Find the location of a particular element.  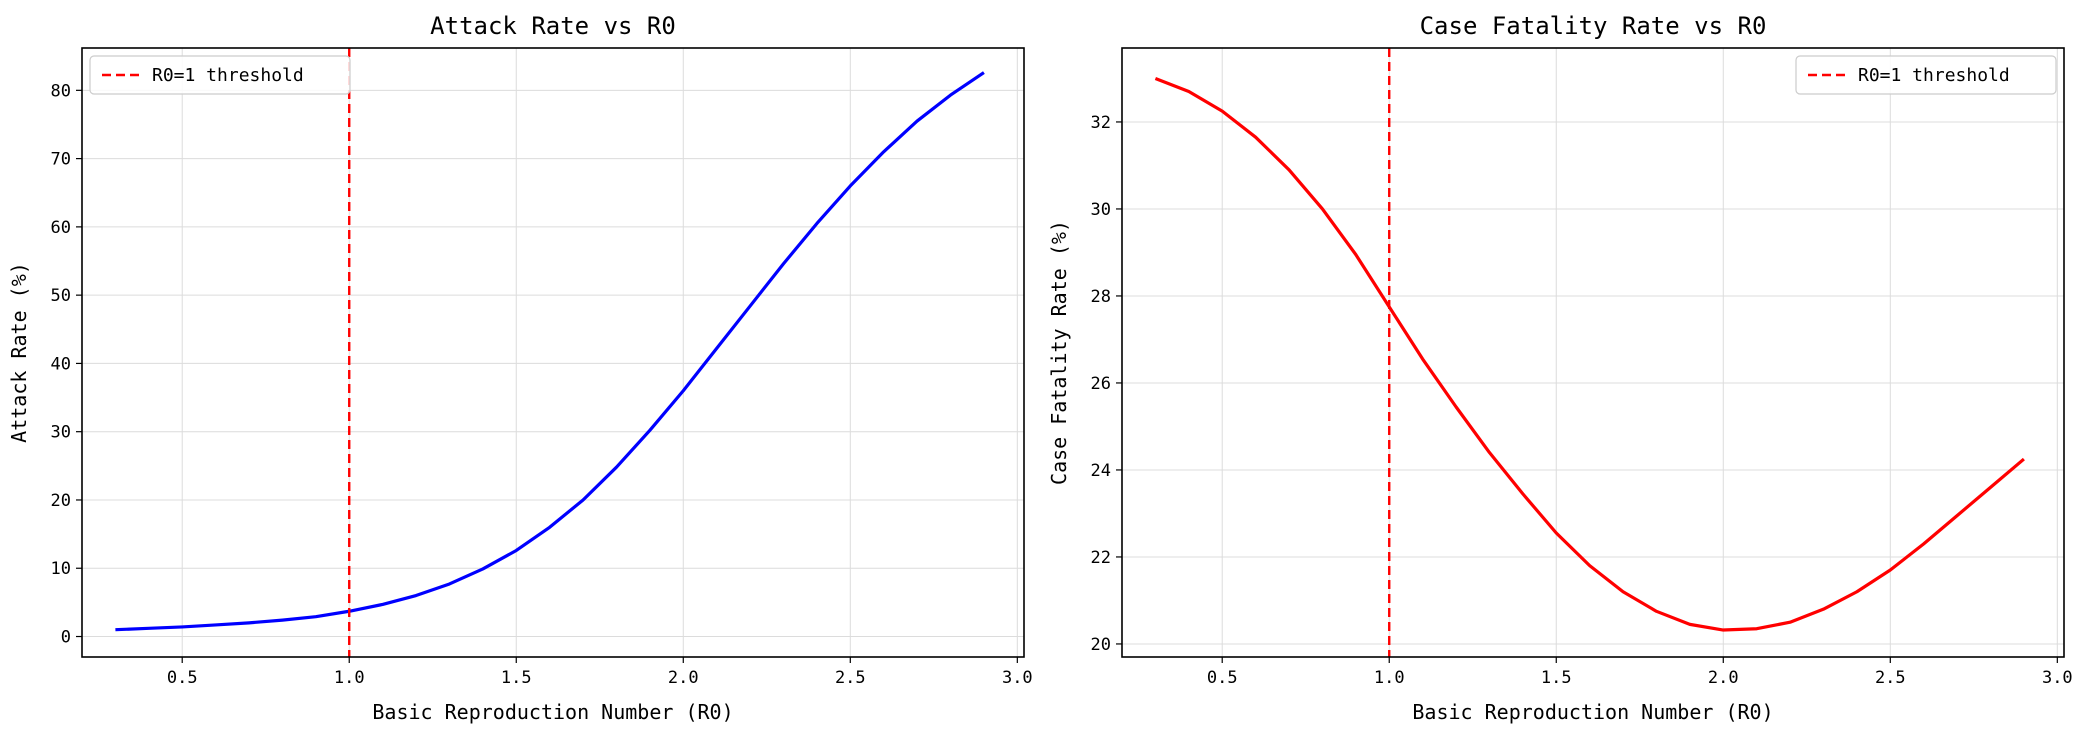

y-tick-label: 22 is located at coordinates (1101, 558).